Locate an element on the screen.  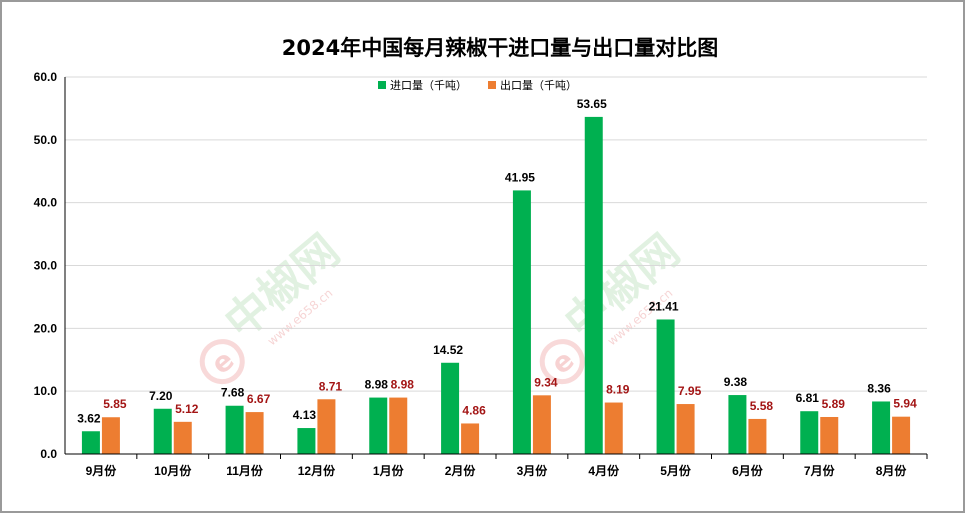
x-tick-label: 9月份 is located at coordinates (102, 470).